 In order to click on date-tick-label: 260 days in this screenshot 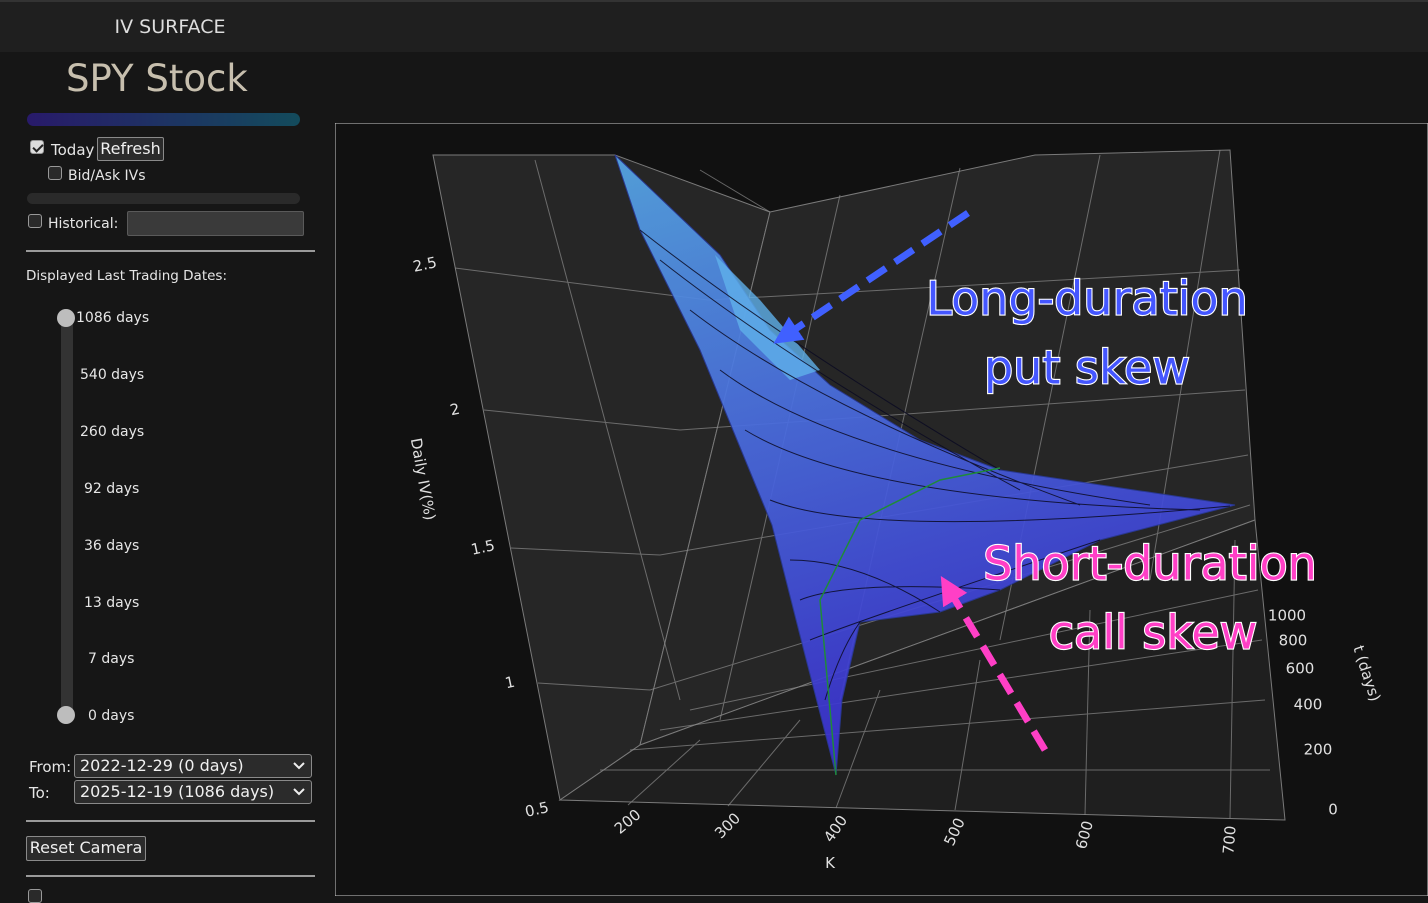, I will do `click(112, 431)`.